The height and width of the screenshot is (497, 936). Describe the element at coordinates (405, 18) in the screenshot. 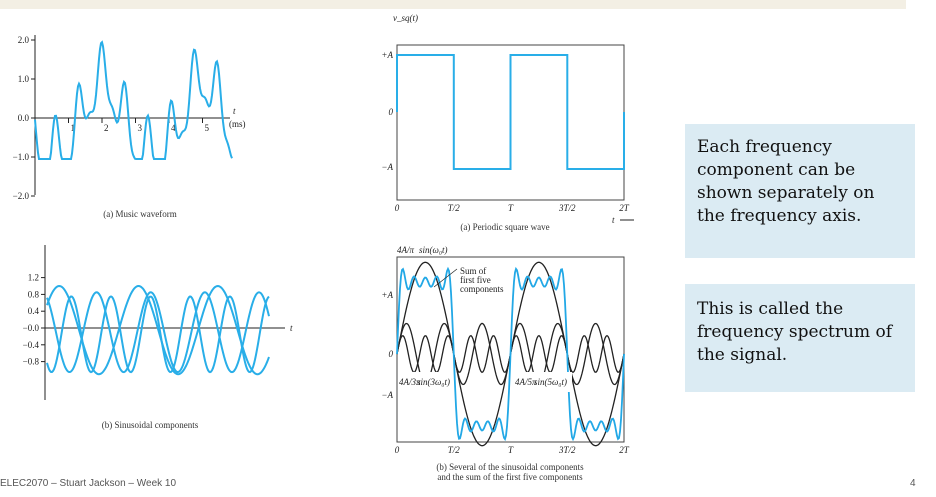

I see `y-axis-label: v_sq(t)` at that location.